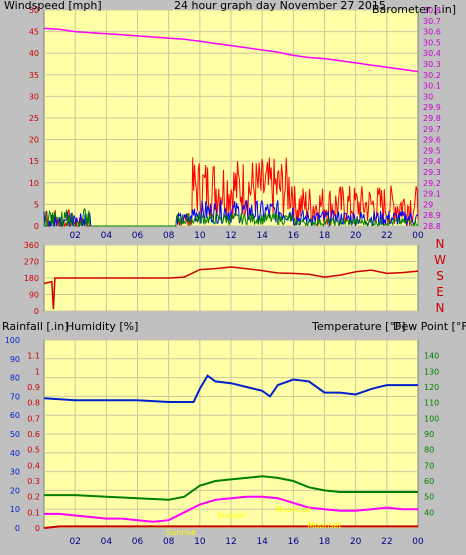  What do you see at coordinates (432, 140) in the screenshot?
I see `barometer-tick-label: 29.6` at bounding box center [432, 140].